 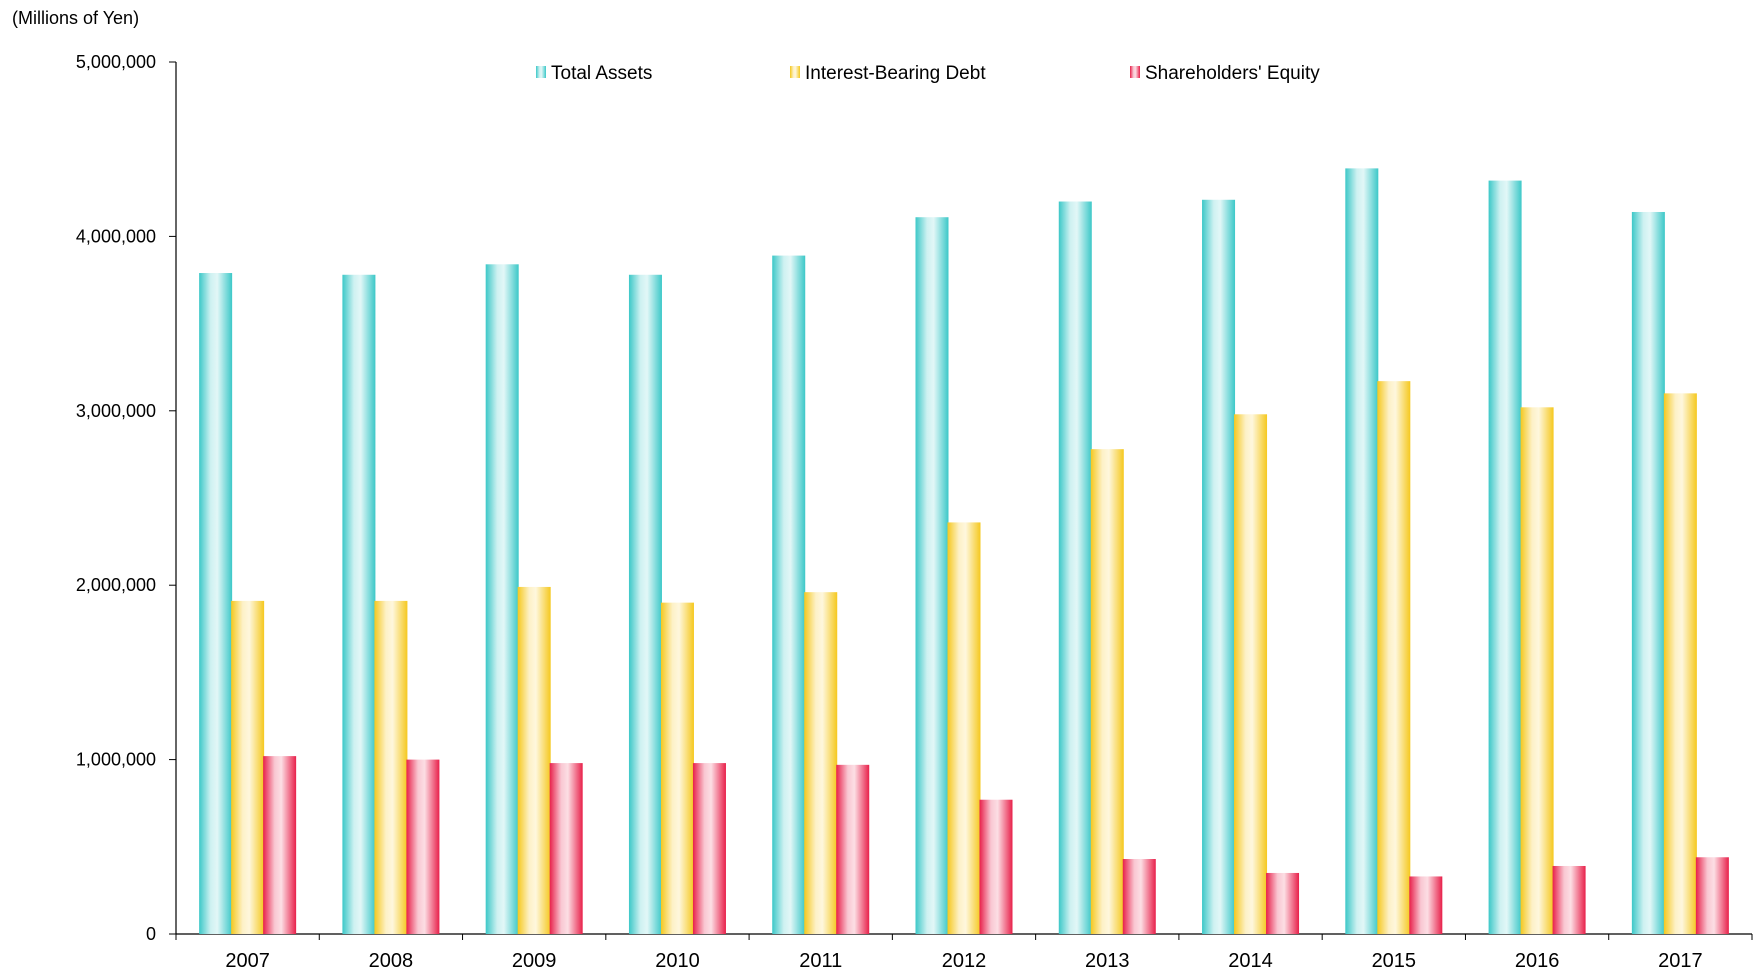 What do you see at coordinates (1362, 551) in the screenshot?
I see `bar-total-assets-2015` at bounding box center [1362, 551].